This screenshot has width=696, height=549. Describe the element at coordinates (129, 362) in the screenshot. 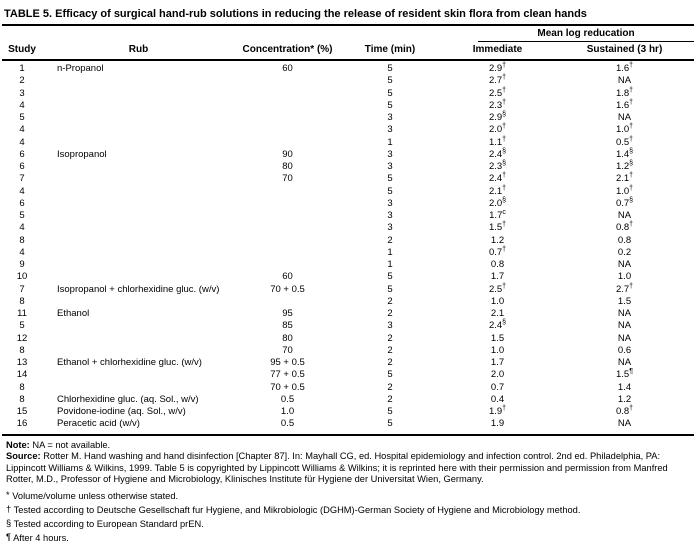

I see `cell-rub: Ethanol + chlorhexidine gluc. (w/v)` at that location.